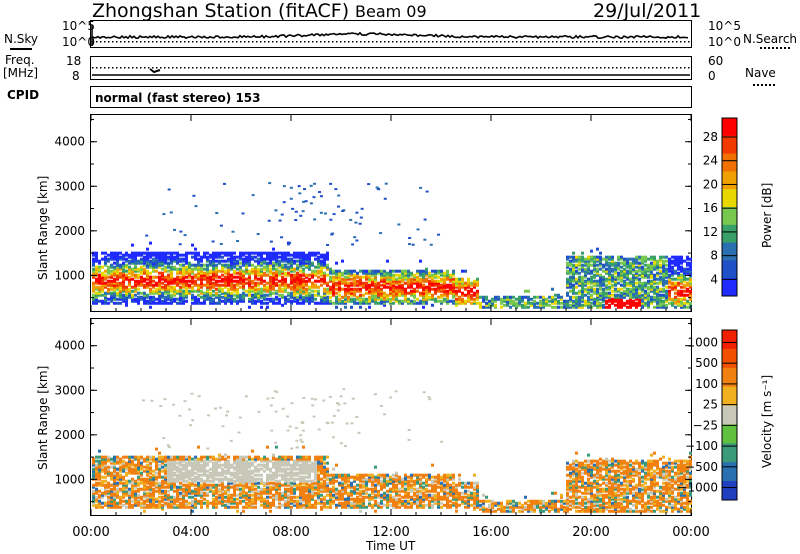  Describe the element at coordinates (391, 97) in the screenshot. I see `cpid-panel` at that location.